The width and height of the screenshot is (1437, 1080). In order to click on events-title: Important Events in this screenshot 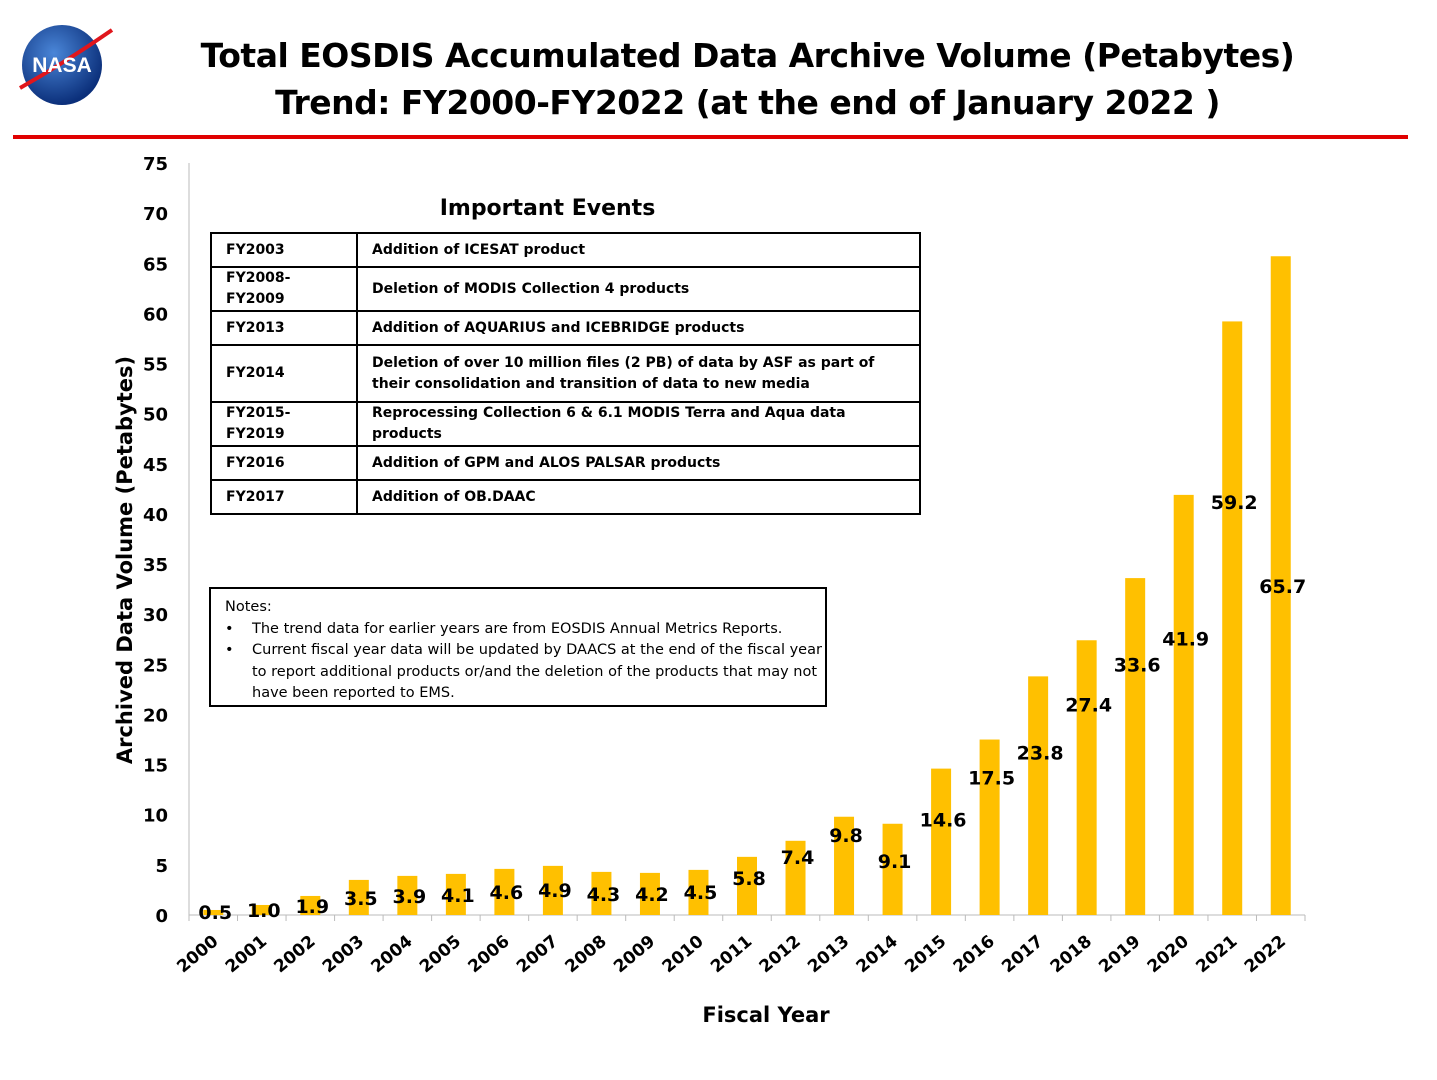, I will do `click(547, 208)`.